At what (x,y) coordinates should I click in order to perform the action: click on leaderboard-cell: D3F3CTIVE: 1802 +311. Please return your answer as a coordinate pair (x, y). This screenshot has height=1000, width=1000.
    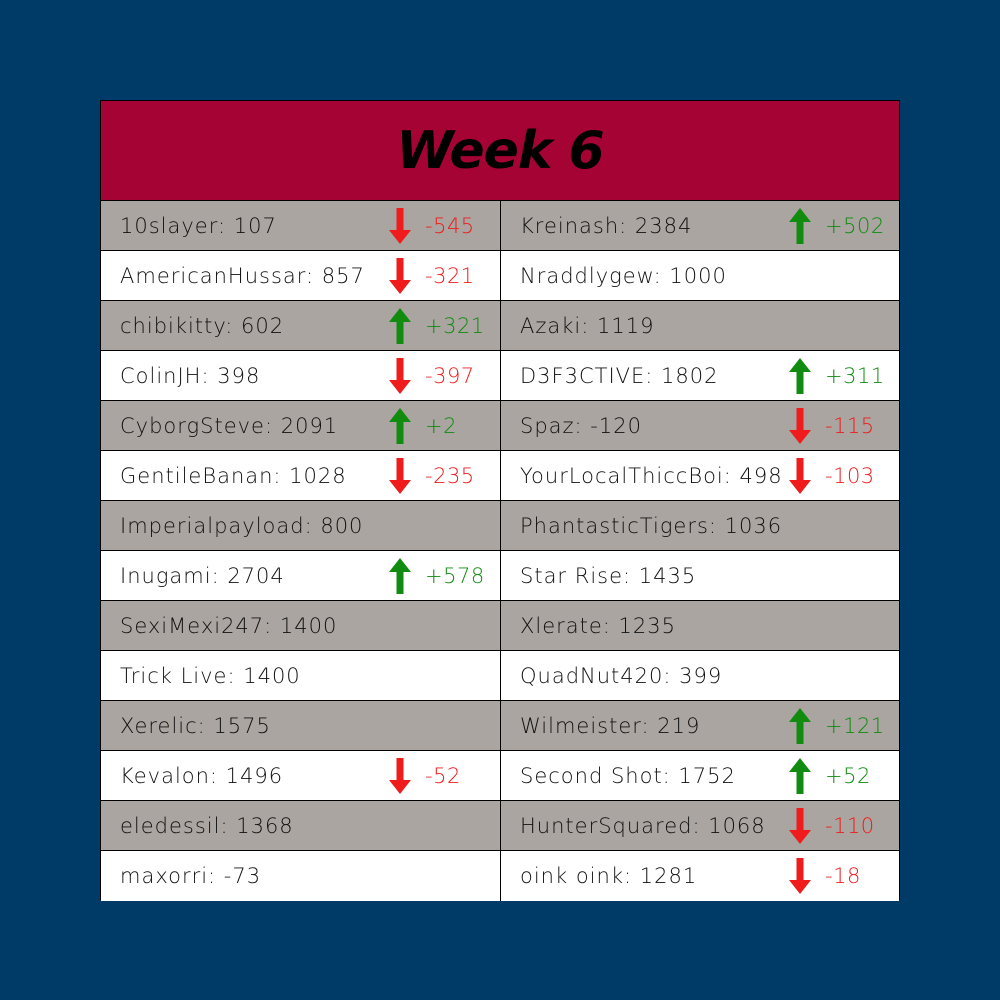
    Looking at the image, I should click on (700, 376).